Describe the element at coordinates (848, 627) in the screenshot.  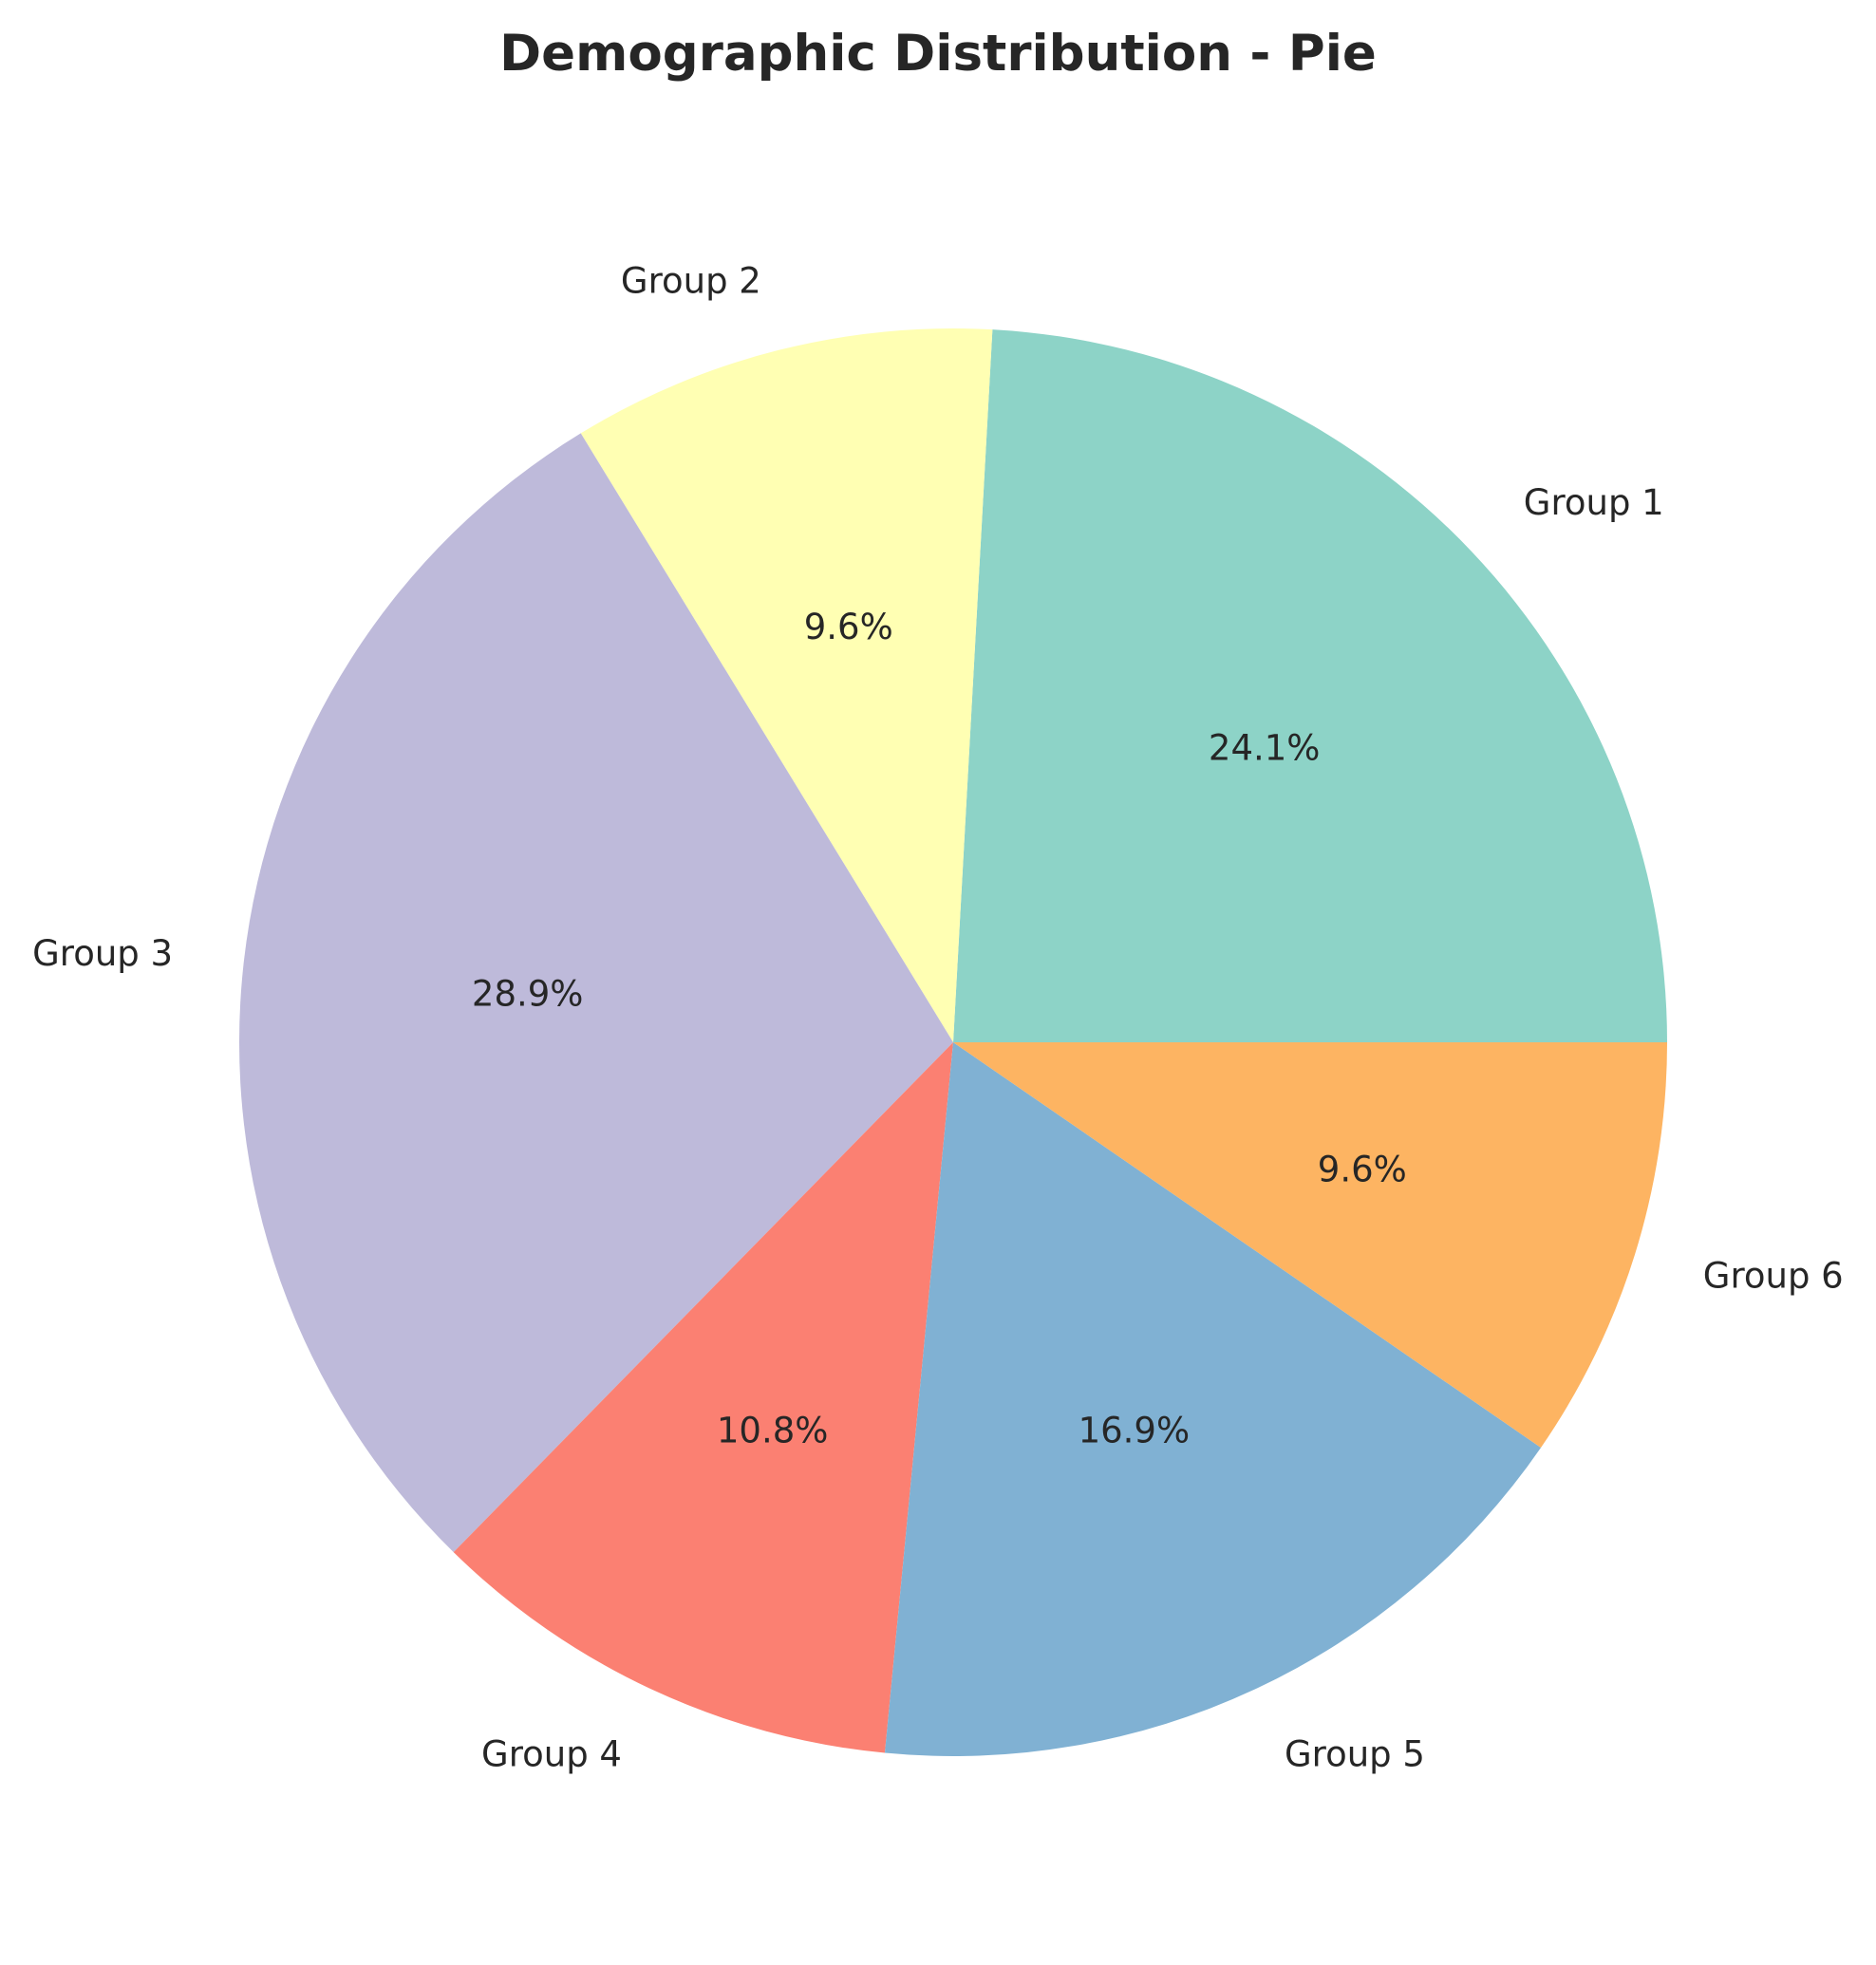
I see `percent-label-2: 9.6%` at that location.